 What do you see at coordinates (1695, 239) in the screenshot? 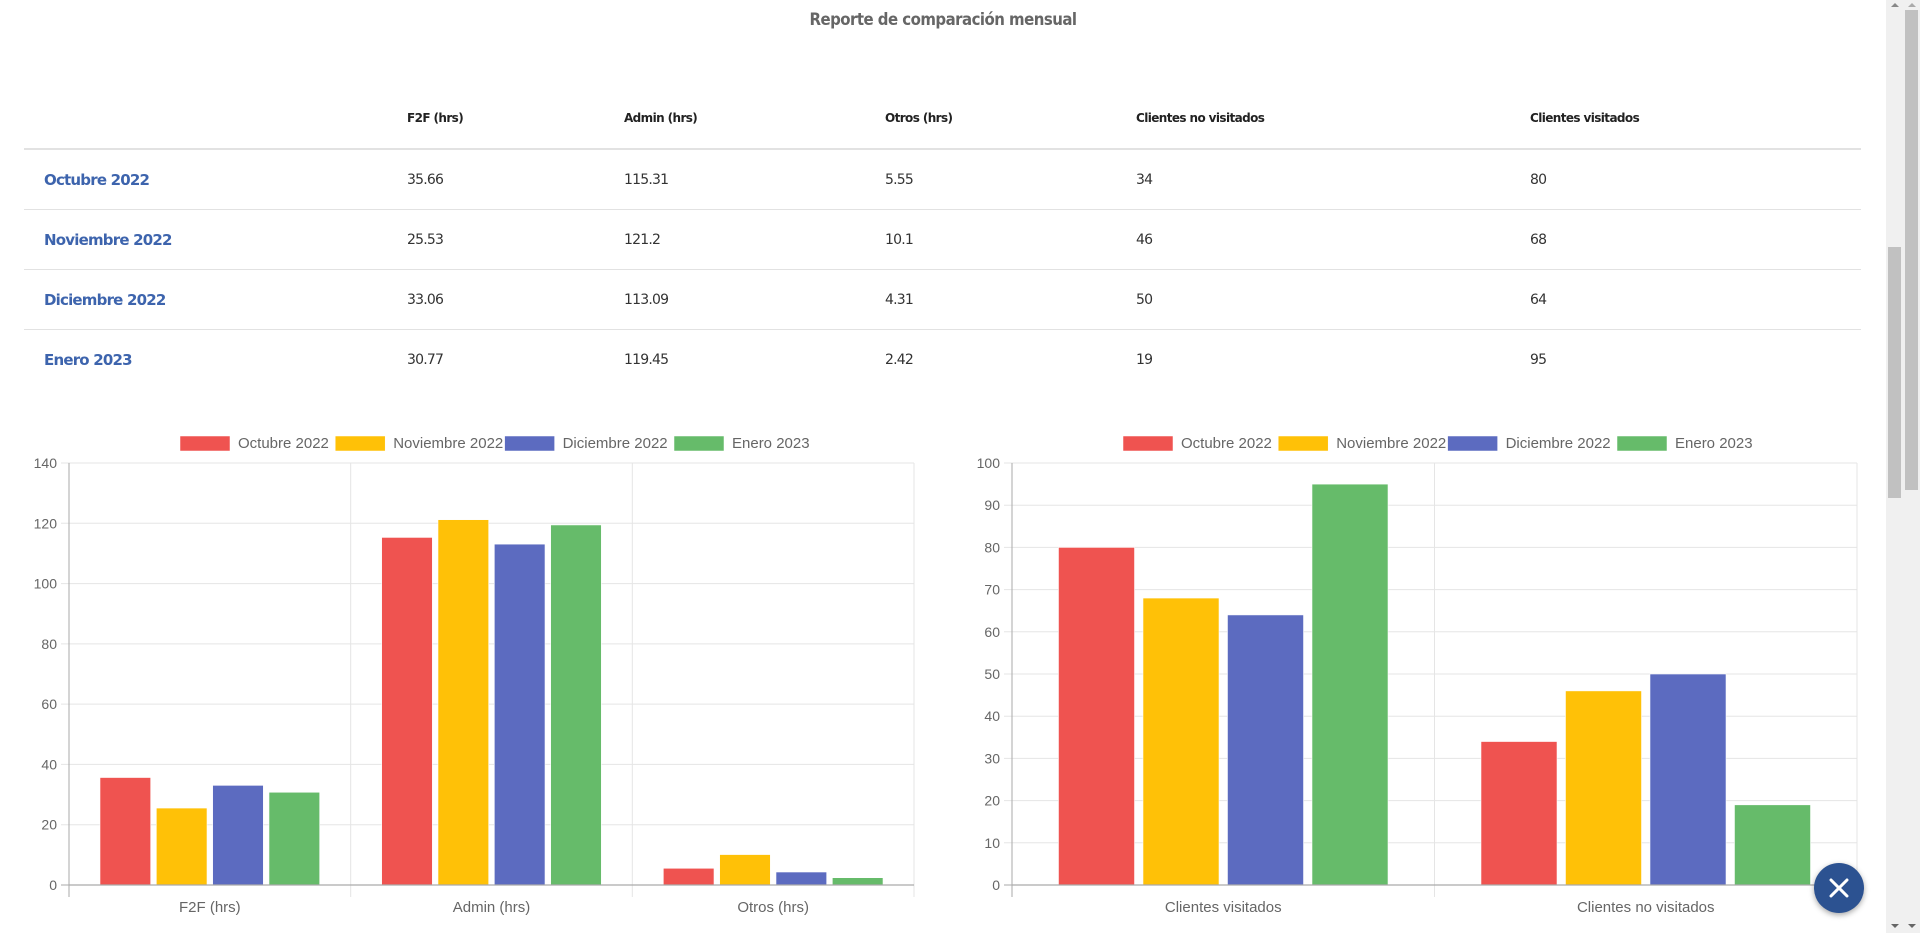
I see `cell-visitados: 68` at bounding box center [1695, 239].